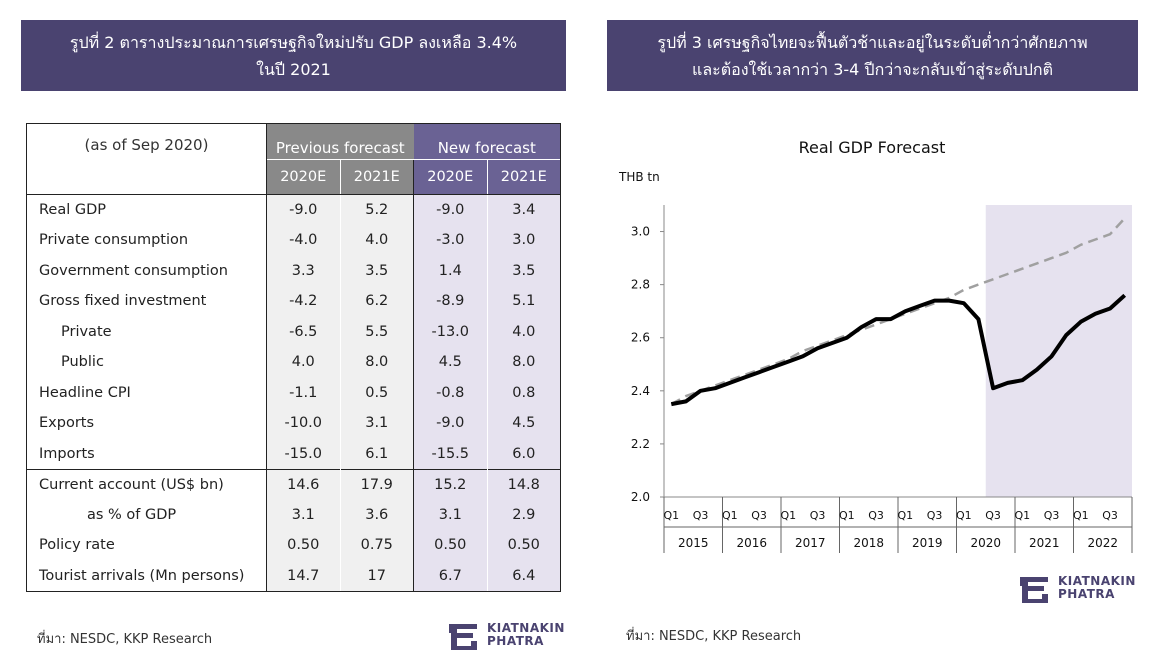 This screenshot has height=654, width=1156. I want to click on table-cell: 3.0, so click(524, 240).